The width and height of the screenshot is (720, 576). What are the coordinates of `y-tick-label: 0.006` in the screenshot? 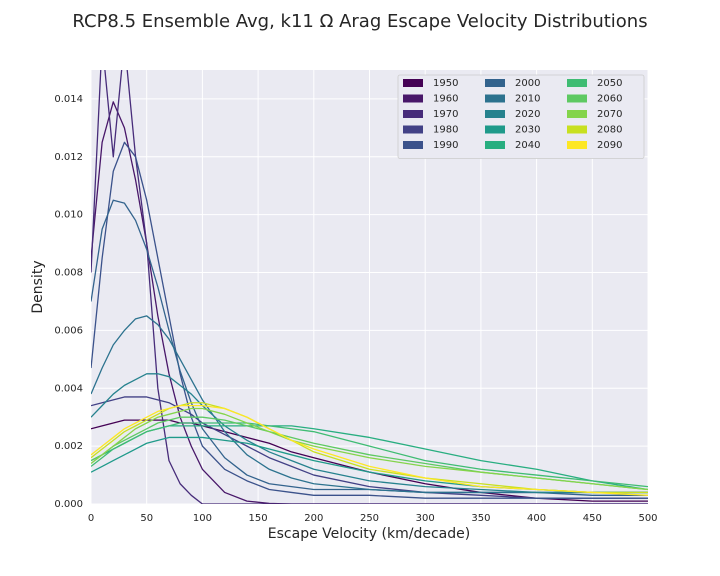 It's located at (68, 330).